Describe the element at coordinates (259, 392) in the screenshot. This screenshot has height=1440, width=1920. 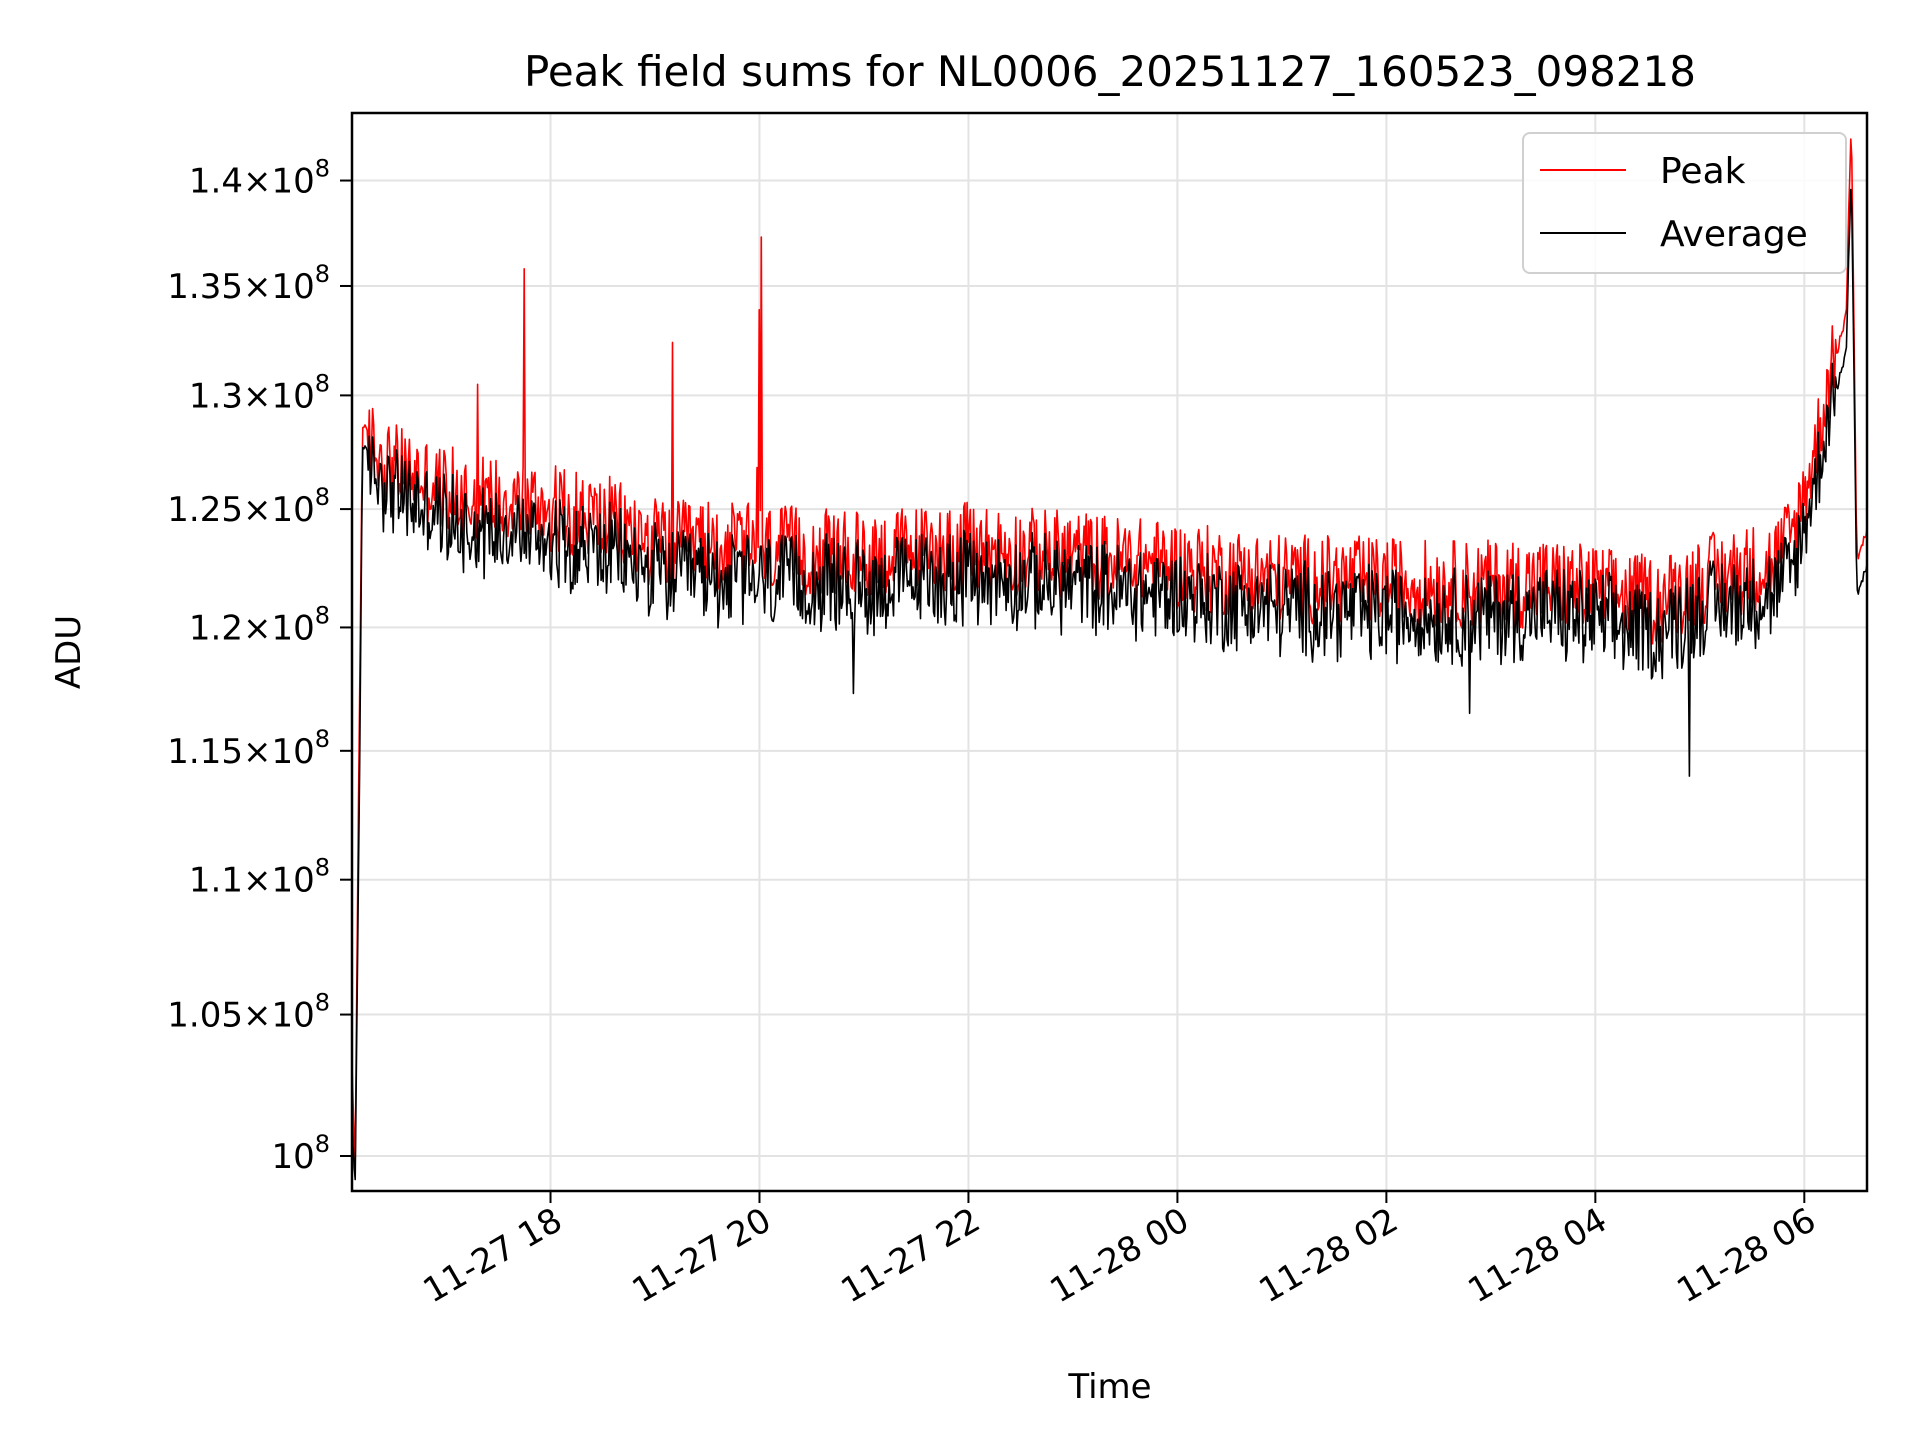
I see `y-tick-label: 1.3×108` at that location.